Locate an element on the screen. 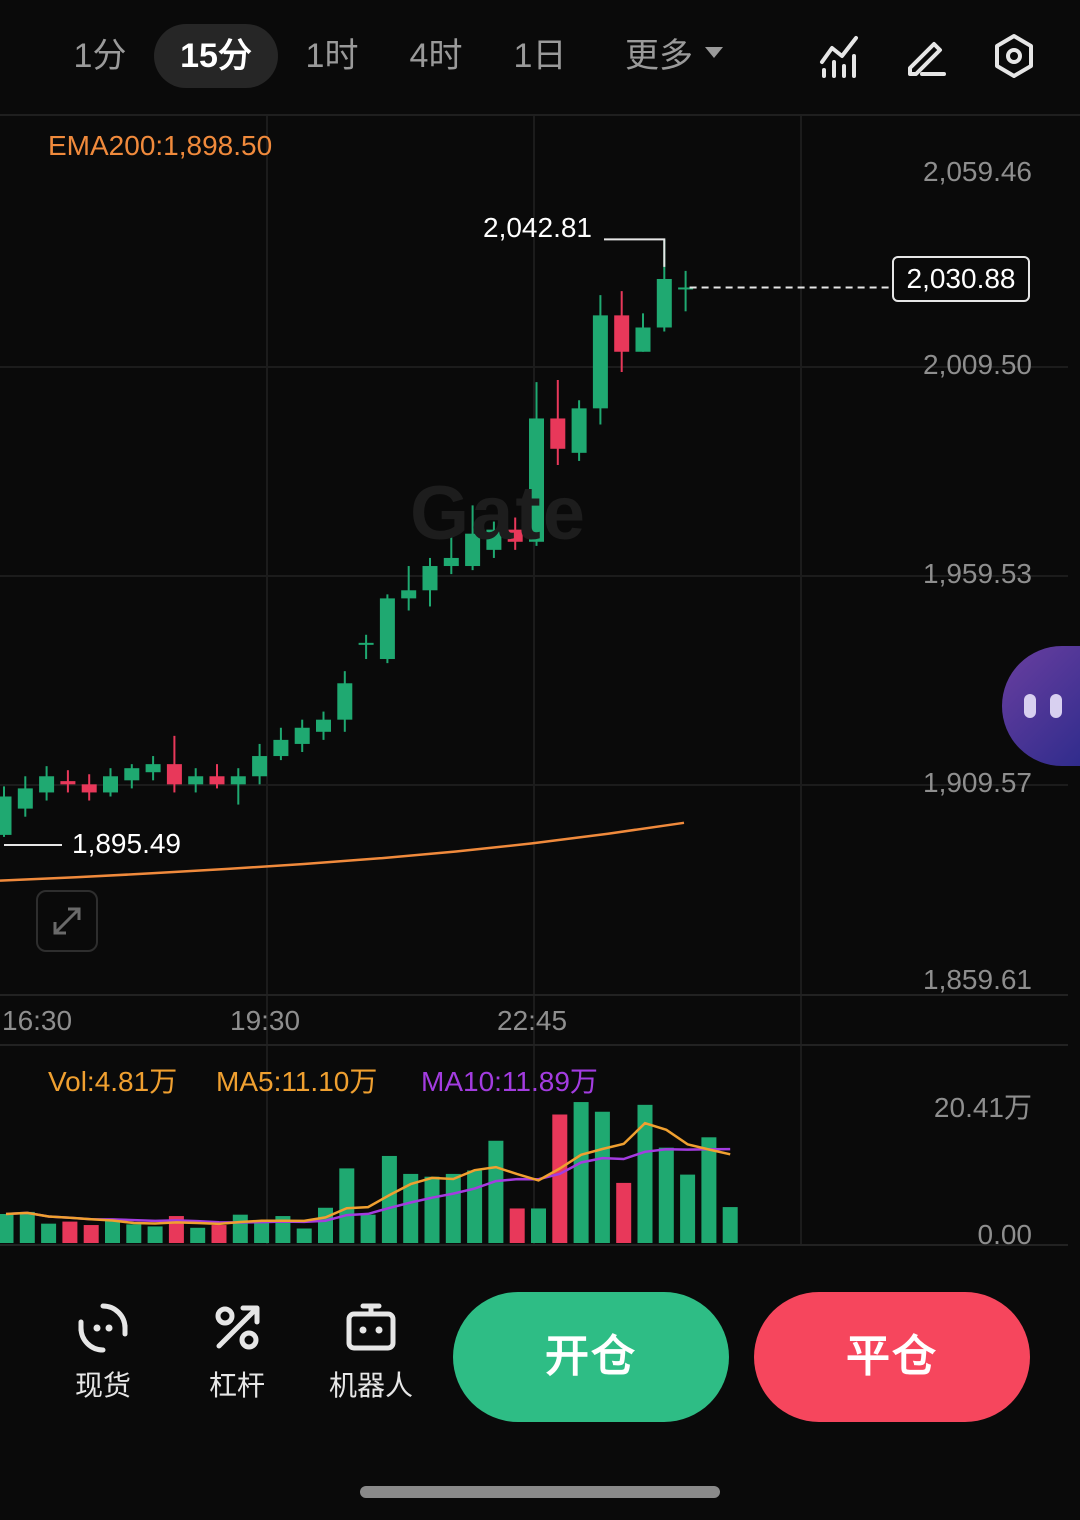 The width and height of the screenshot is (1080, 1520). toolbar-divider is located at coordinates (540, 115).